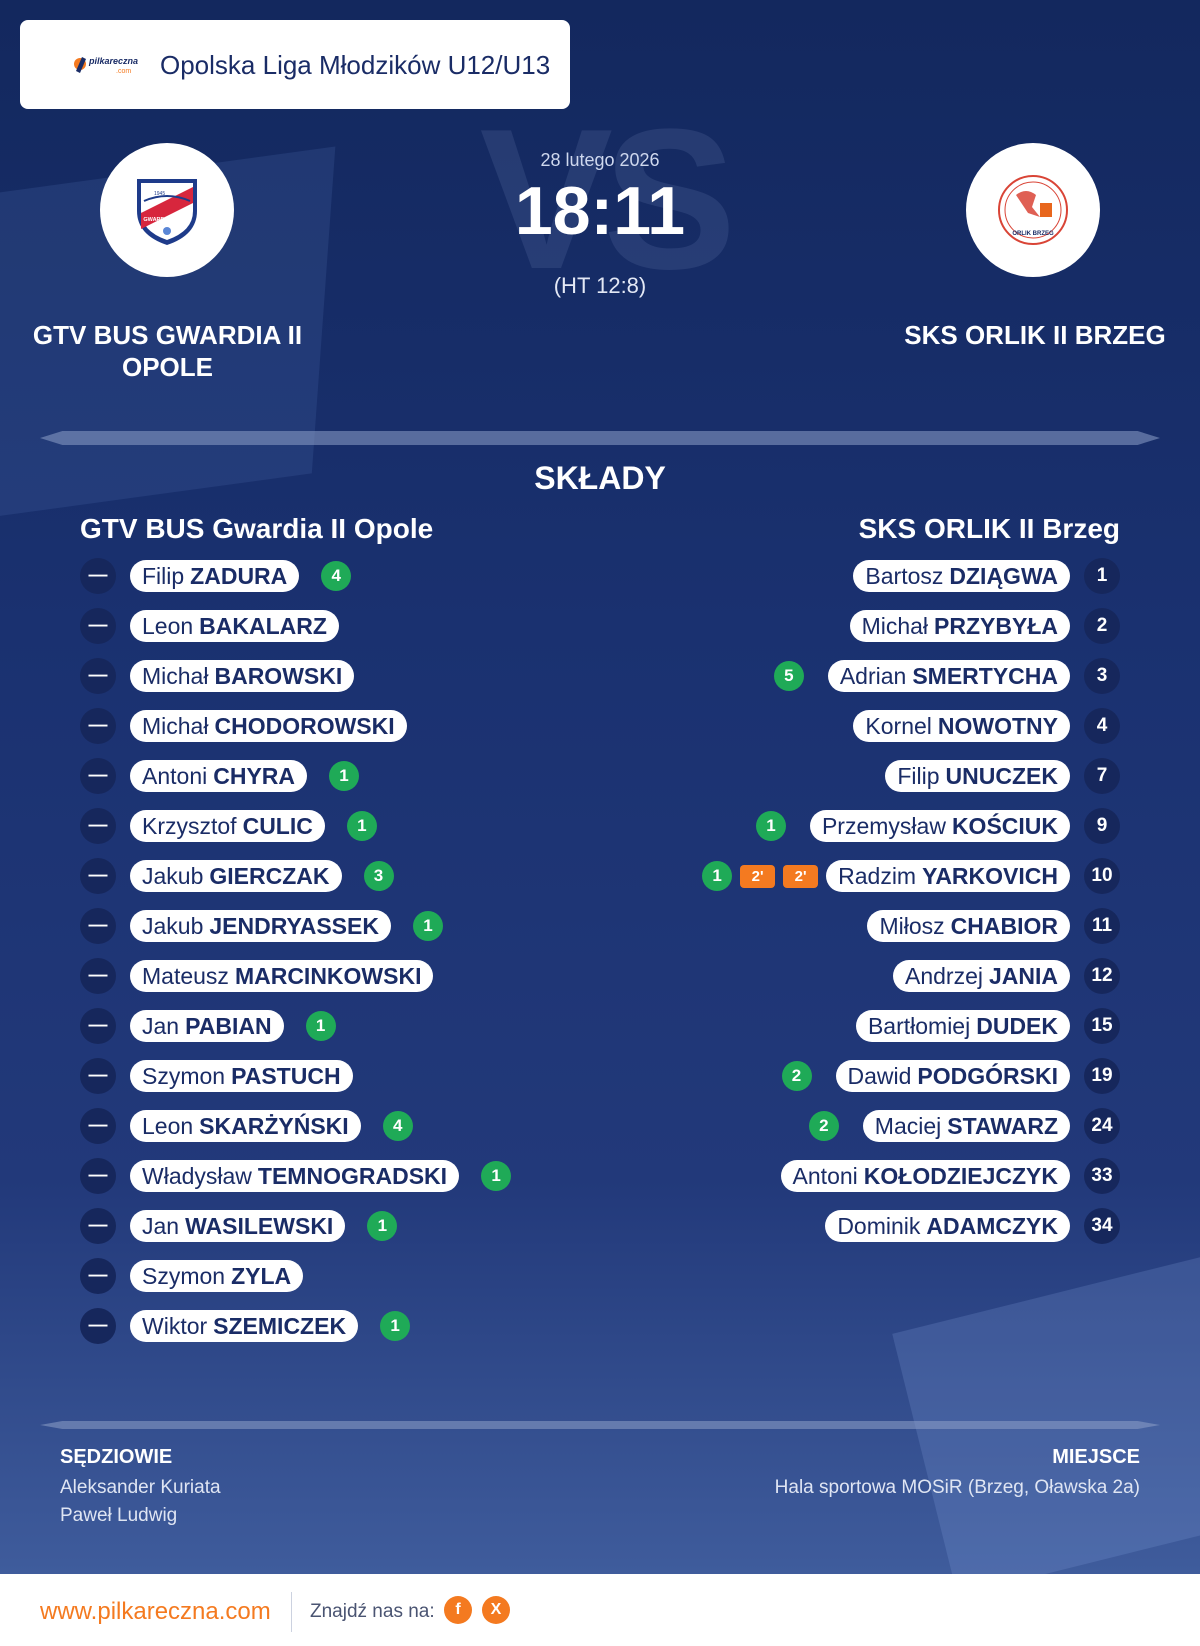 The width and height of the screenshot is (1200, 1646). I want to click on home-lineup-title: GTV BUS Gwardia II Opole, so click(257, 528).